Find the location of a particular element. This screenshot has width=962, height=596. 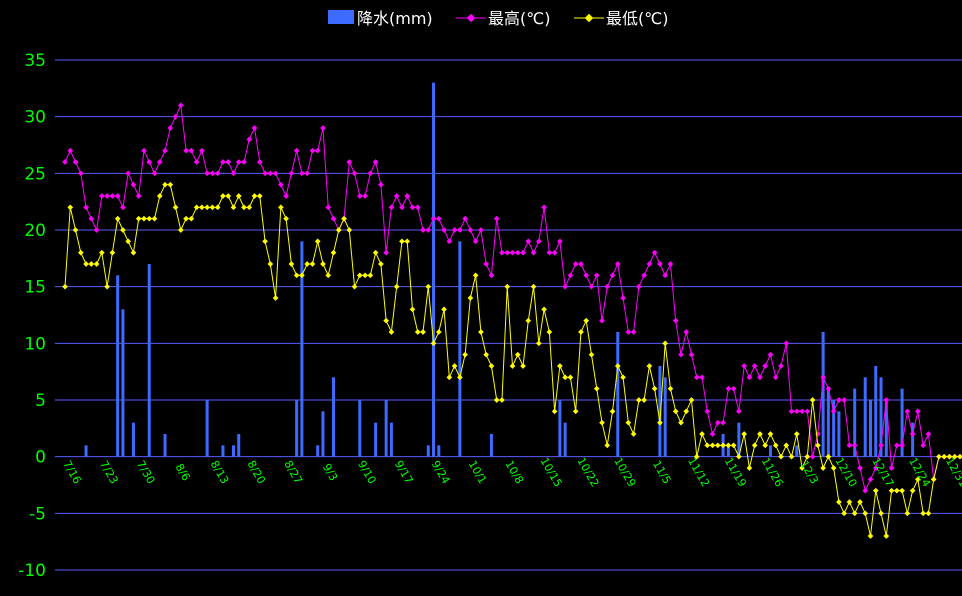

y-axis-ticks: 35 30 25 20 15 10 5 0 -5 -10 is located at coordinates (32, 316).